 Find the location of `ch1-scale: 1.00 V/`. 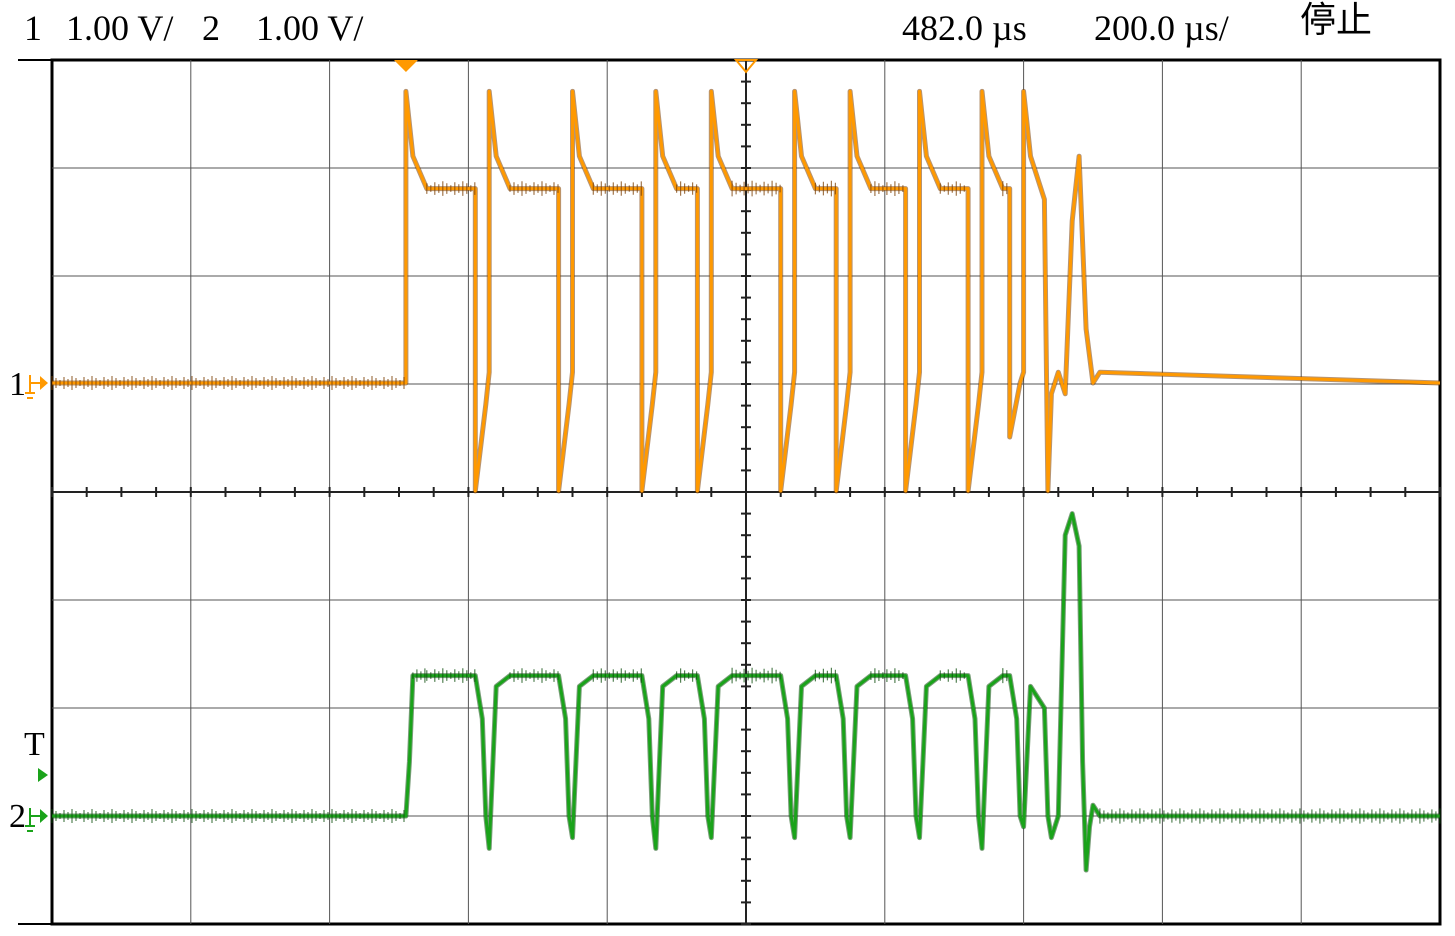

ch1-scale: 1.00 V/ is located at coordinates (120, 28).